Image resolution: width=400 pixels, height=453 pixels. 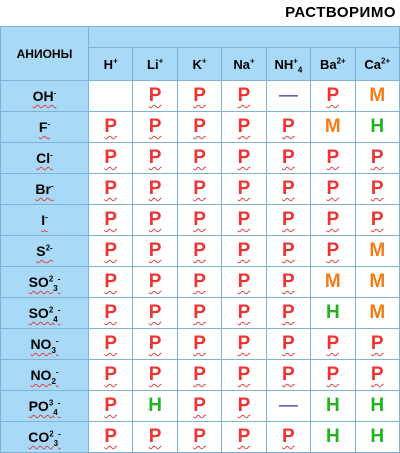 I want to click on anion-subscript: 3, so click(x=53, y=350).